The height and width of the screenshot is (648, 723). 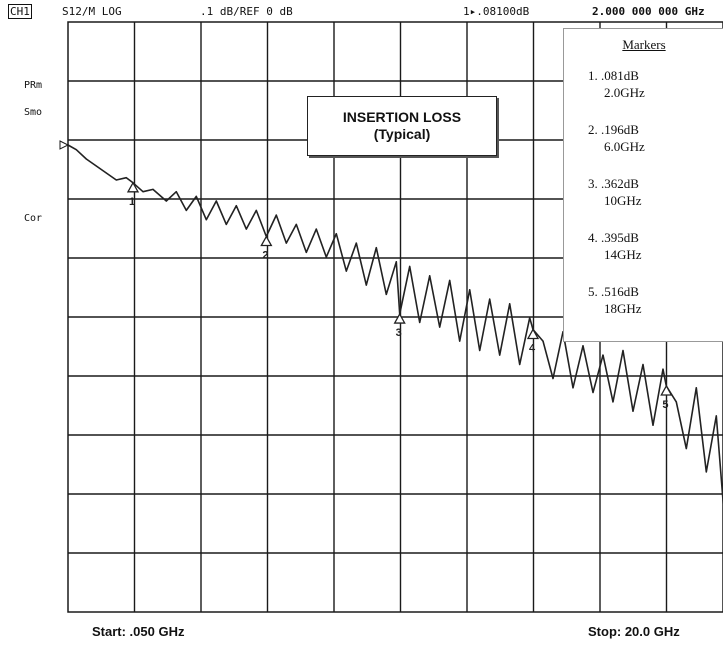 I want to click on stop-frequency-label: Stop: 20.0 GHz, so click(x=634, y=631).